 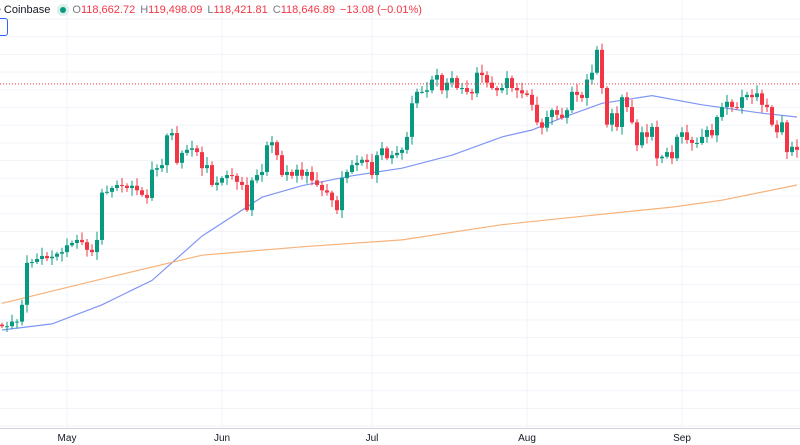 What do you see at coordinates (237, 10) in the screenshot?
I see `low-value: L118,421.81` at bounding box center [237, 10].